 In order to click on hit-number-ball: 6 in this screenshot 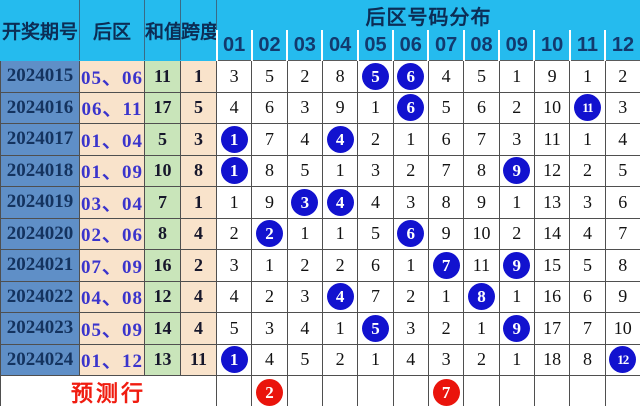, I will do `click(411, 108)`.